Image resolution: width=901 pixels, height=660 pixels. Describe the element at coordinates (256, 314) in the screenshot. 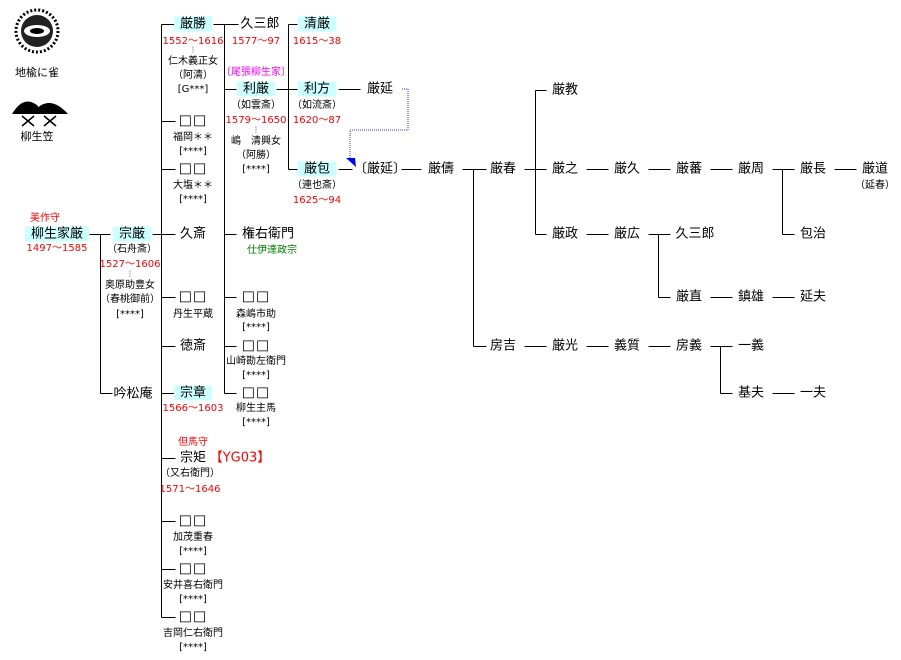

I see `spouse: 森嶋市助` at that location.